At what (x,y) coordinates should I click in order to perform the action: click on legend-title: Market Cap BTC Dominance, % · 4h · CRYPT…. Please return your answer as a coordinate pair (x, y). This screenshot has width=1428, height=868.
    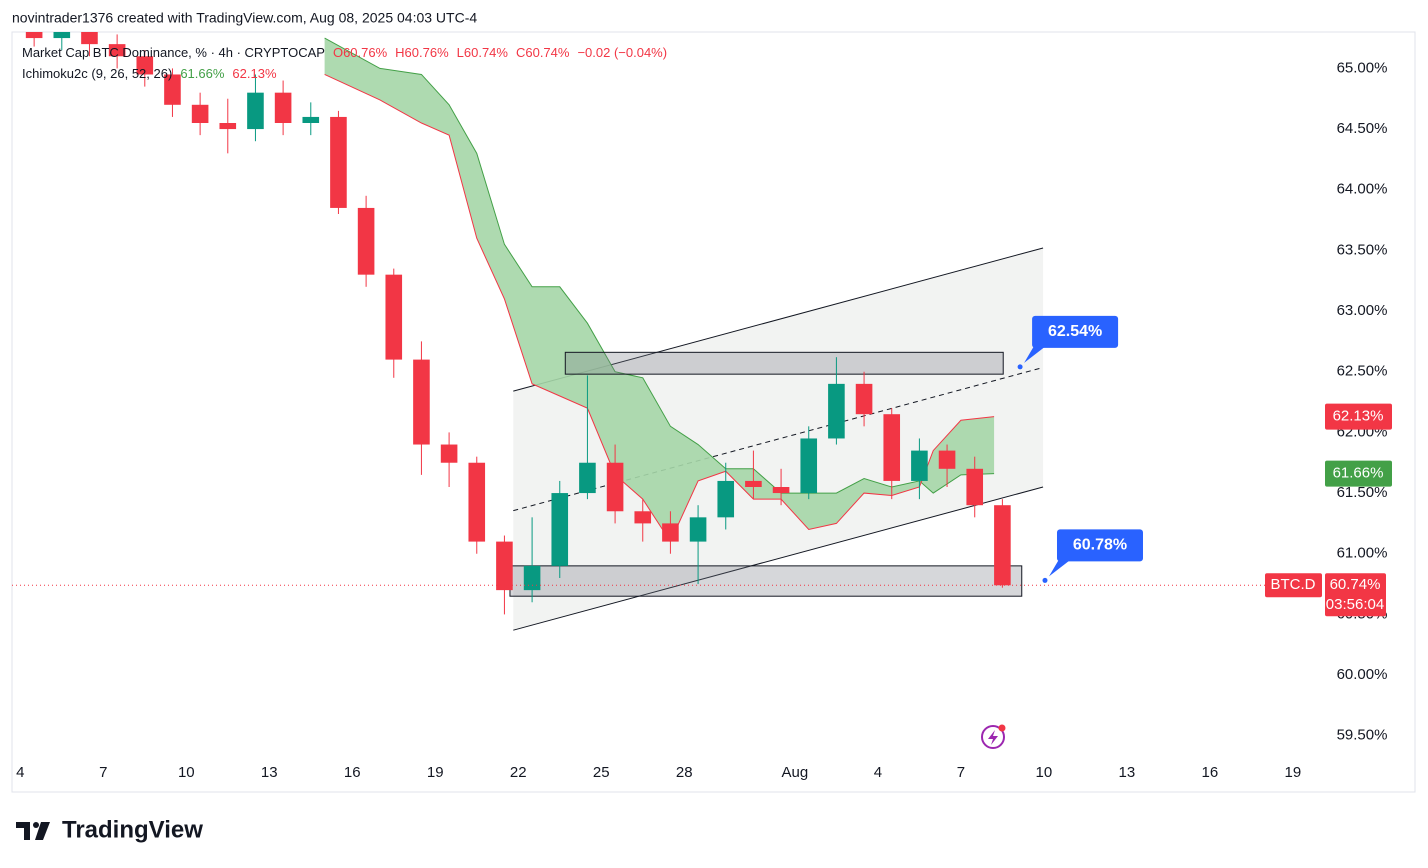
    Looking at the image, I should click on (173, 52).